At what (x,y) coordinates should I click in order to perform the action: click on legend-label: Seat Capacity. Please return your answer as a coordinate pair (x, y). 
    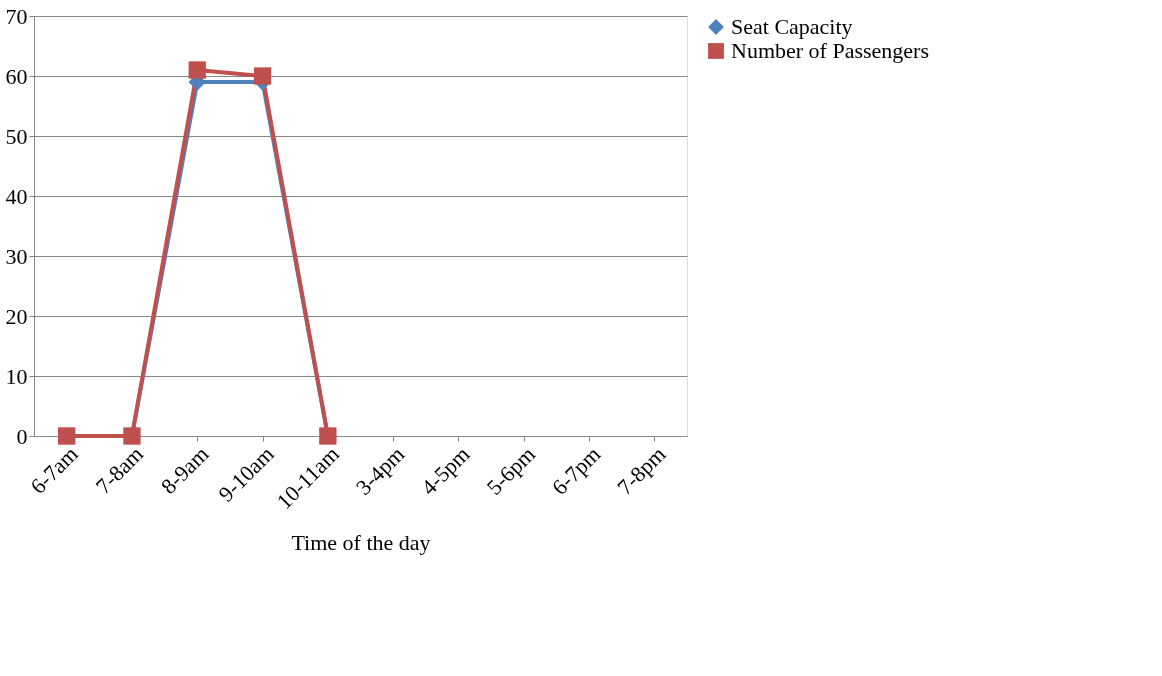
    Looking at the image, I should click on (792, 26).